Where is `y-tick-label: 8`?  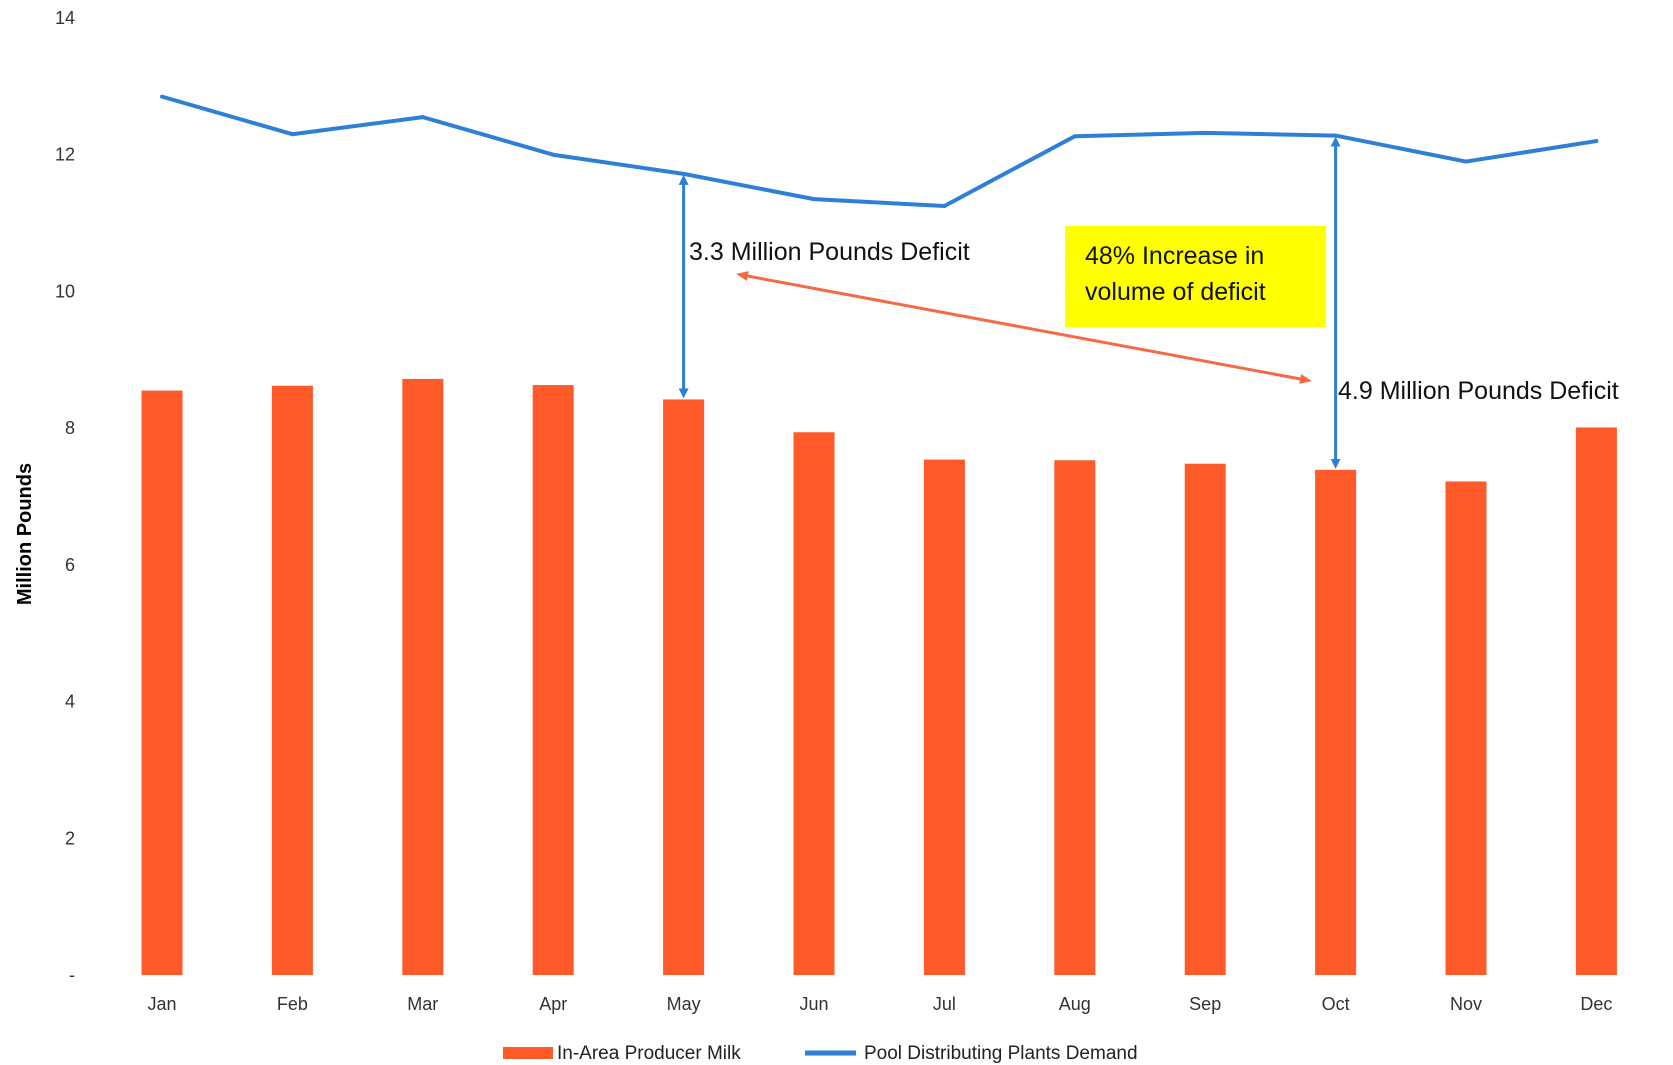
y-tick-label: 8 is located at coordinates (70, 428).